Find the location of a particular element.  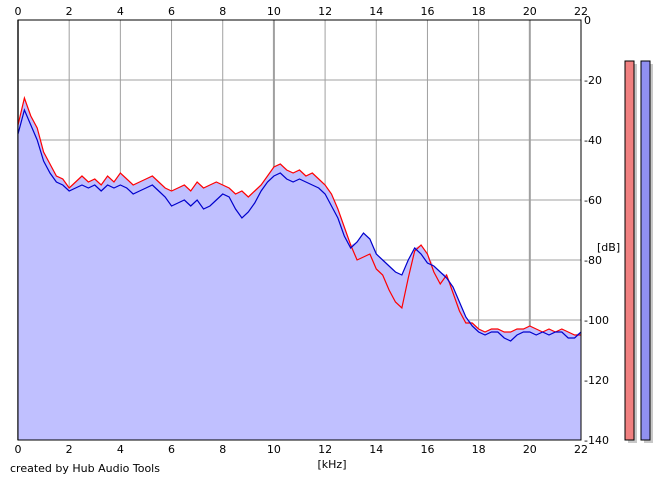

x-axis-label: [kHz] is located at coordinates (332, 464).